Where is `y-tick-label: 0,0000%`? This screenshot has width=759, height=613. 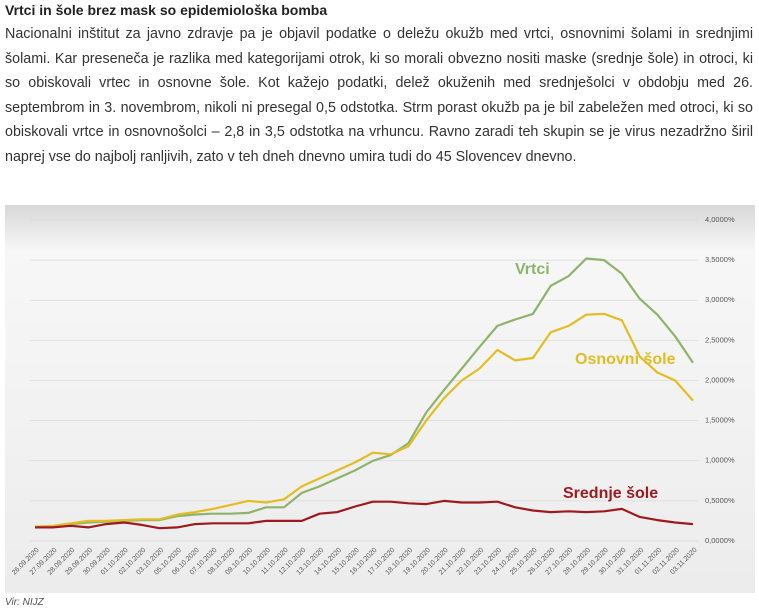 y-tick-label: 0,0000% is located at coordinates (720, 540).